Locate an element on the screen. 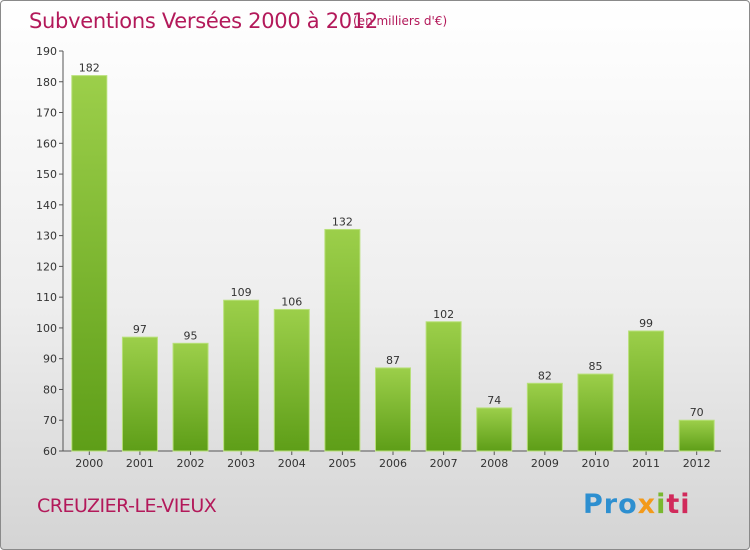  y-tick-label: 70 is located at coordinates (50, 420).